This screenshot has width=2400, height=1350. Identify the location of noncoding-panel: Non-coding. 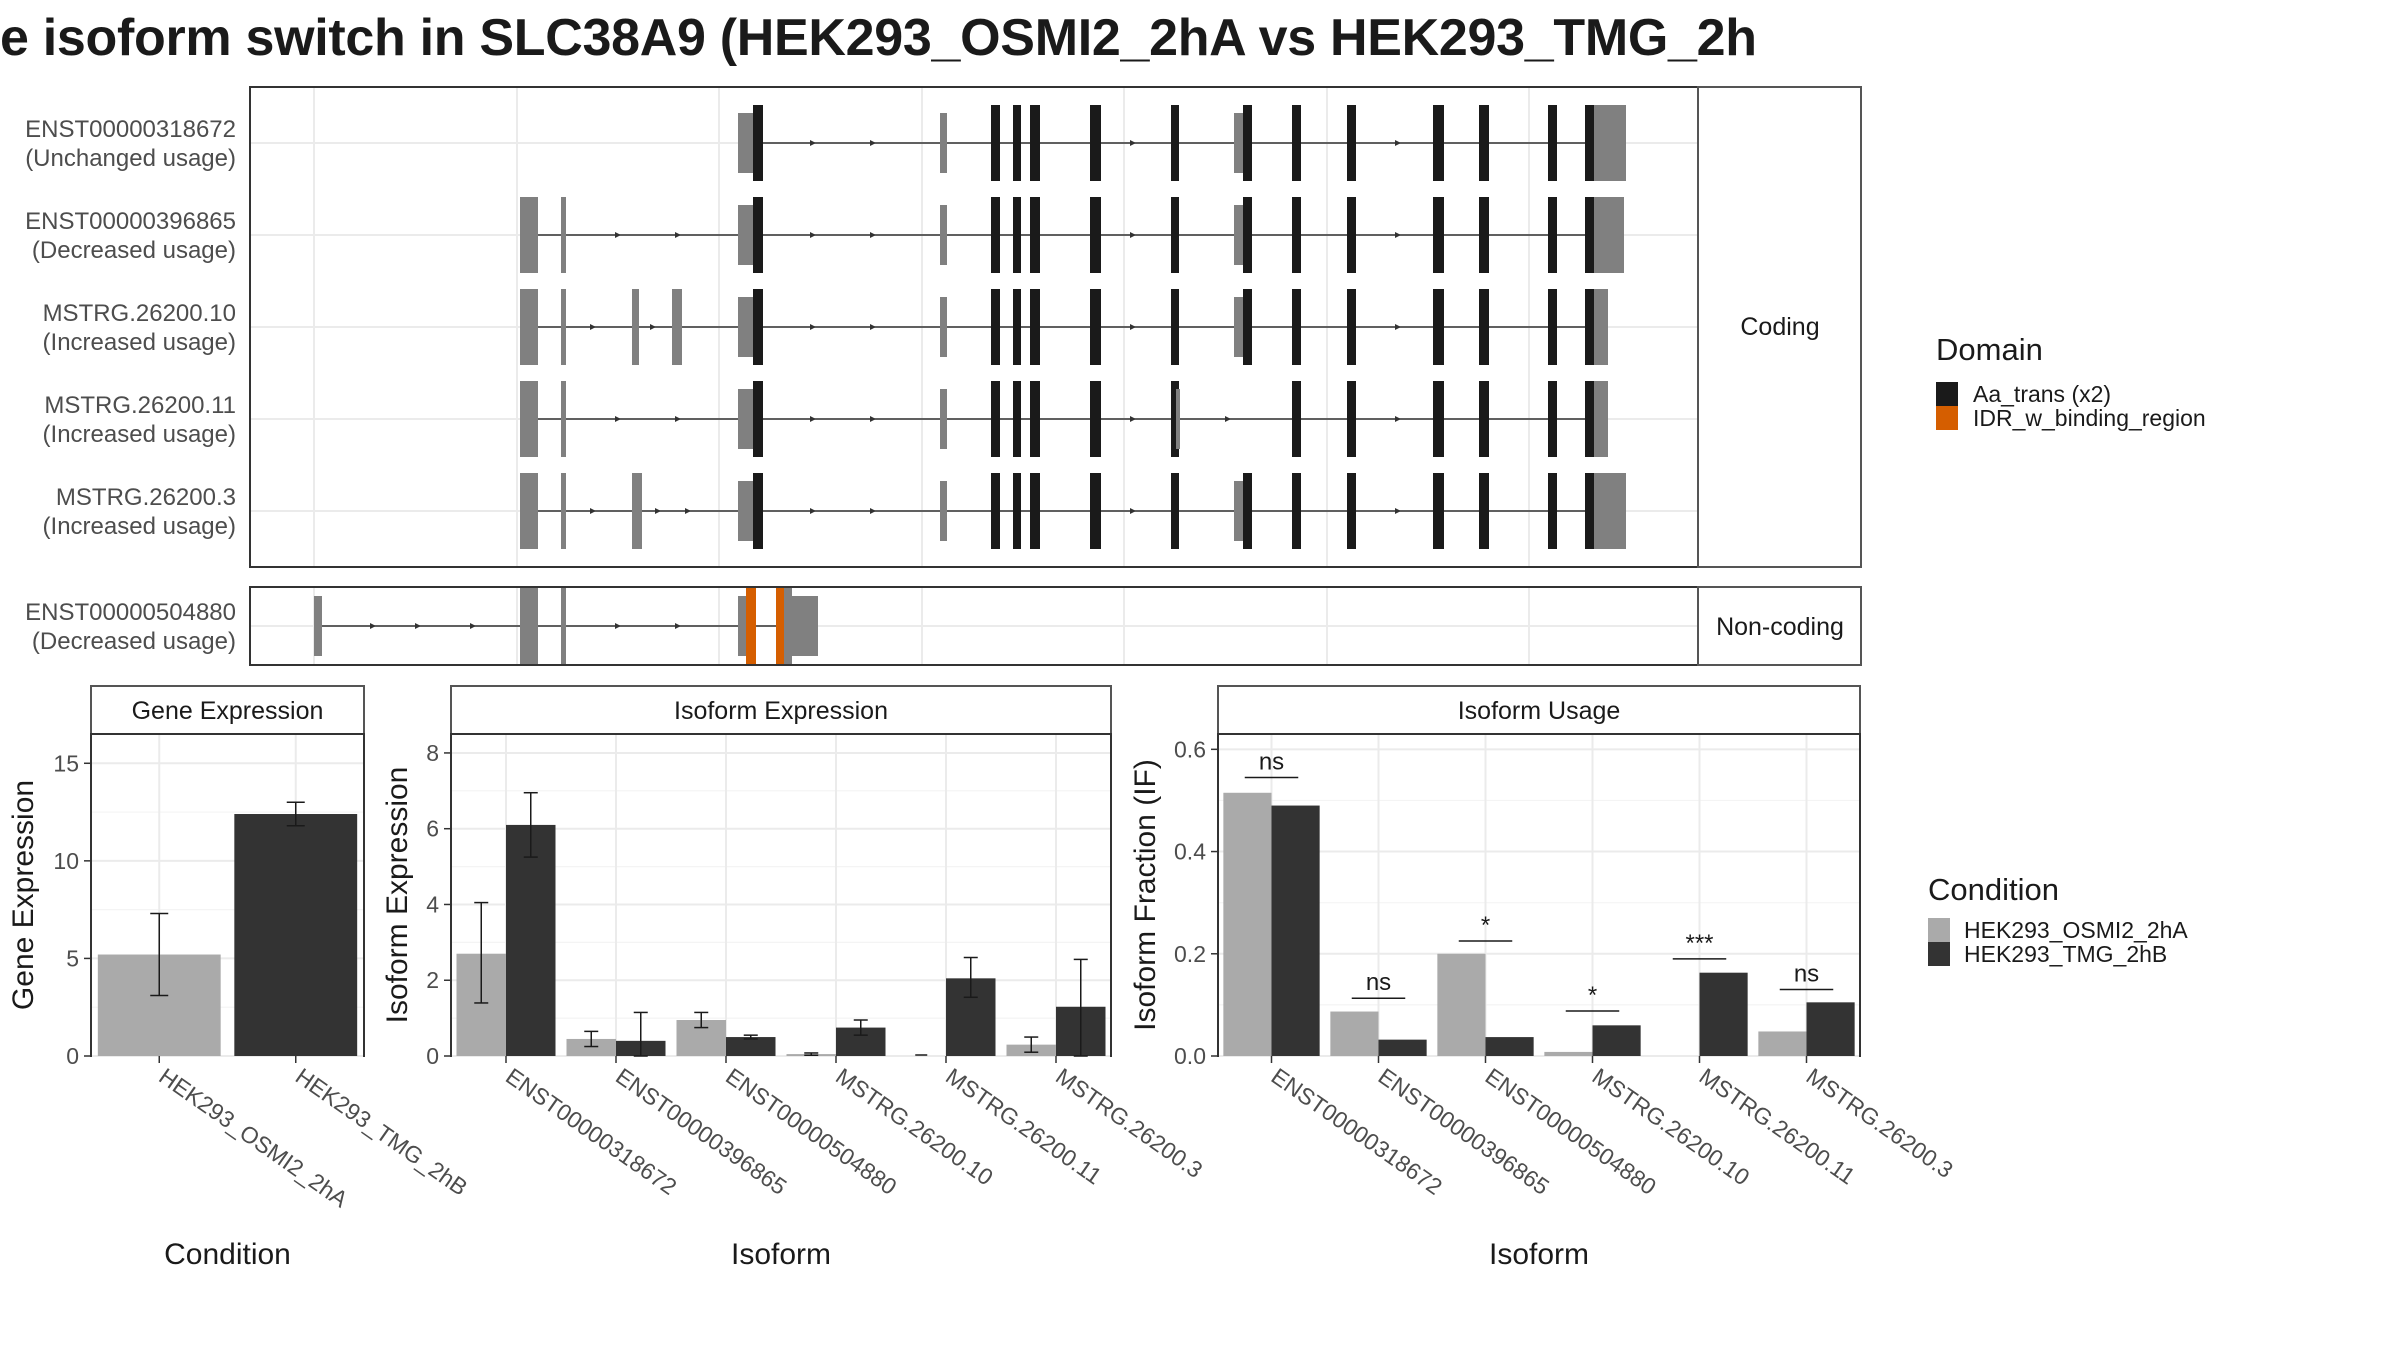
(1055, 626).